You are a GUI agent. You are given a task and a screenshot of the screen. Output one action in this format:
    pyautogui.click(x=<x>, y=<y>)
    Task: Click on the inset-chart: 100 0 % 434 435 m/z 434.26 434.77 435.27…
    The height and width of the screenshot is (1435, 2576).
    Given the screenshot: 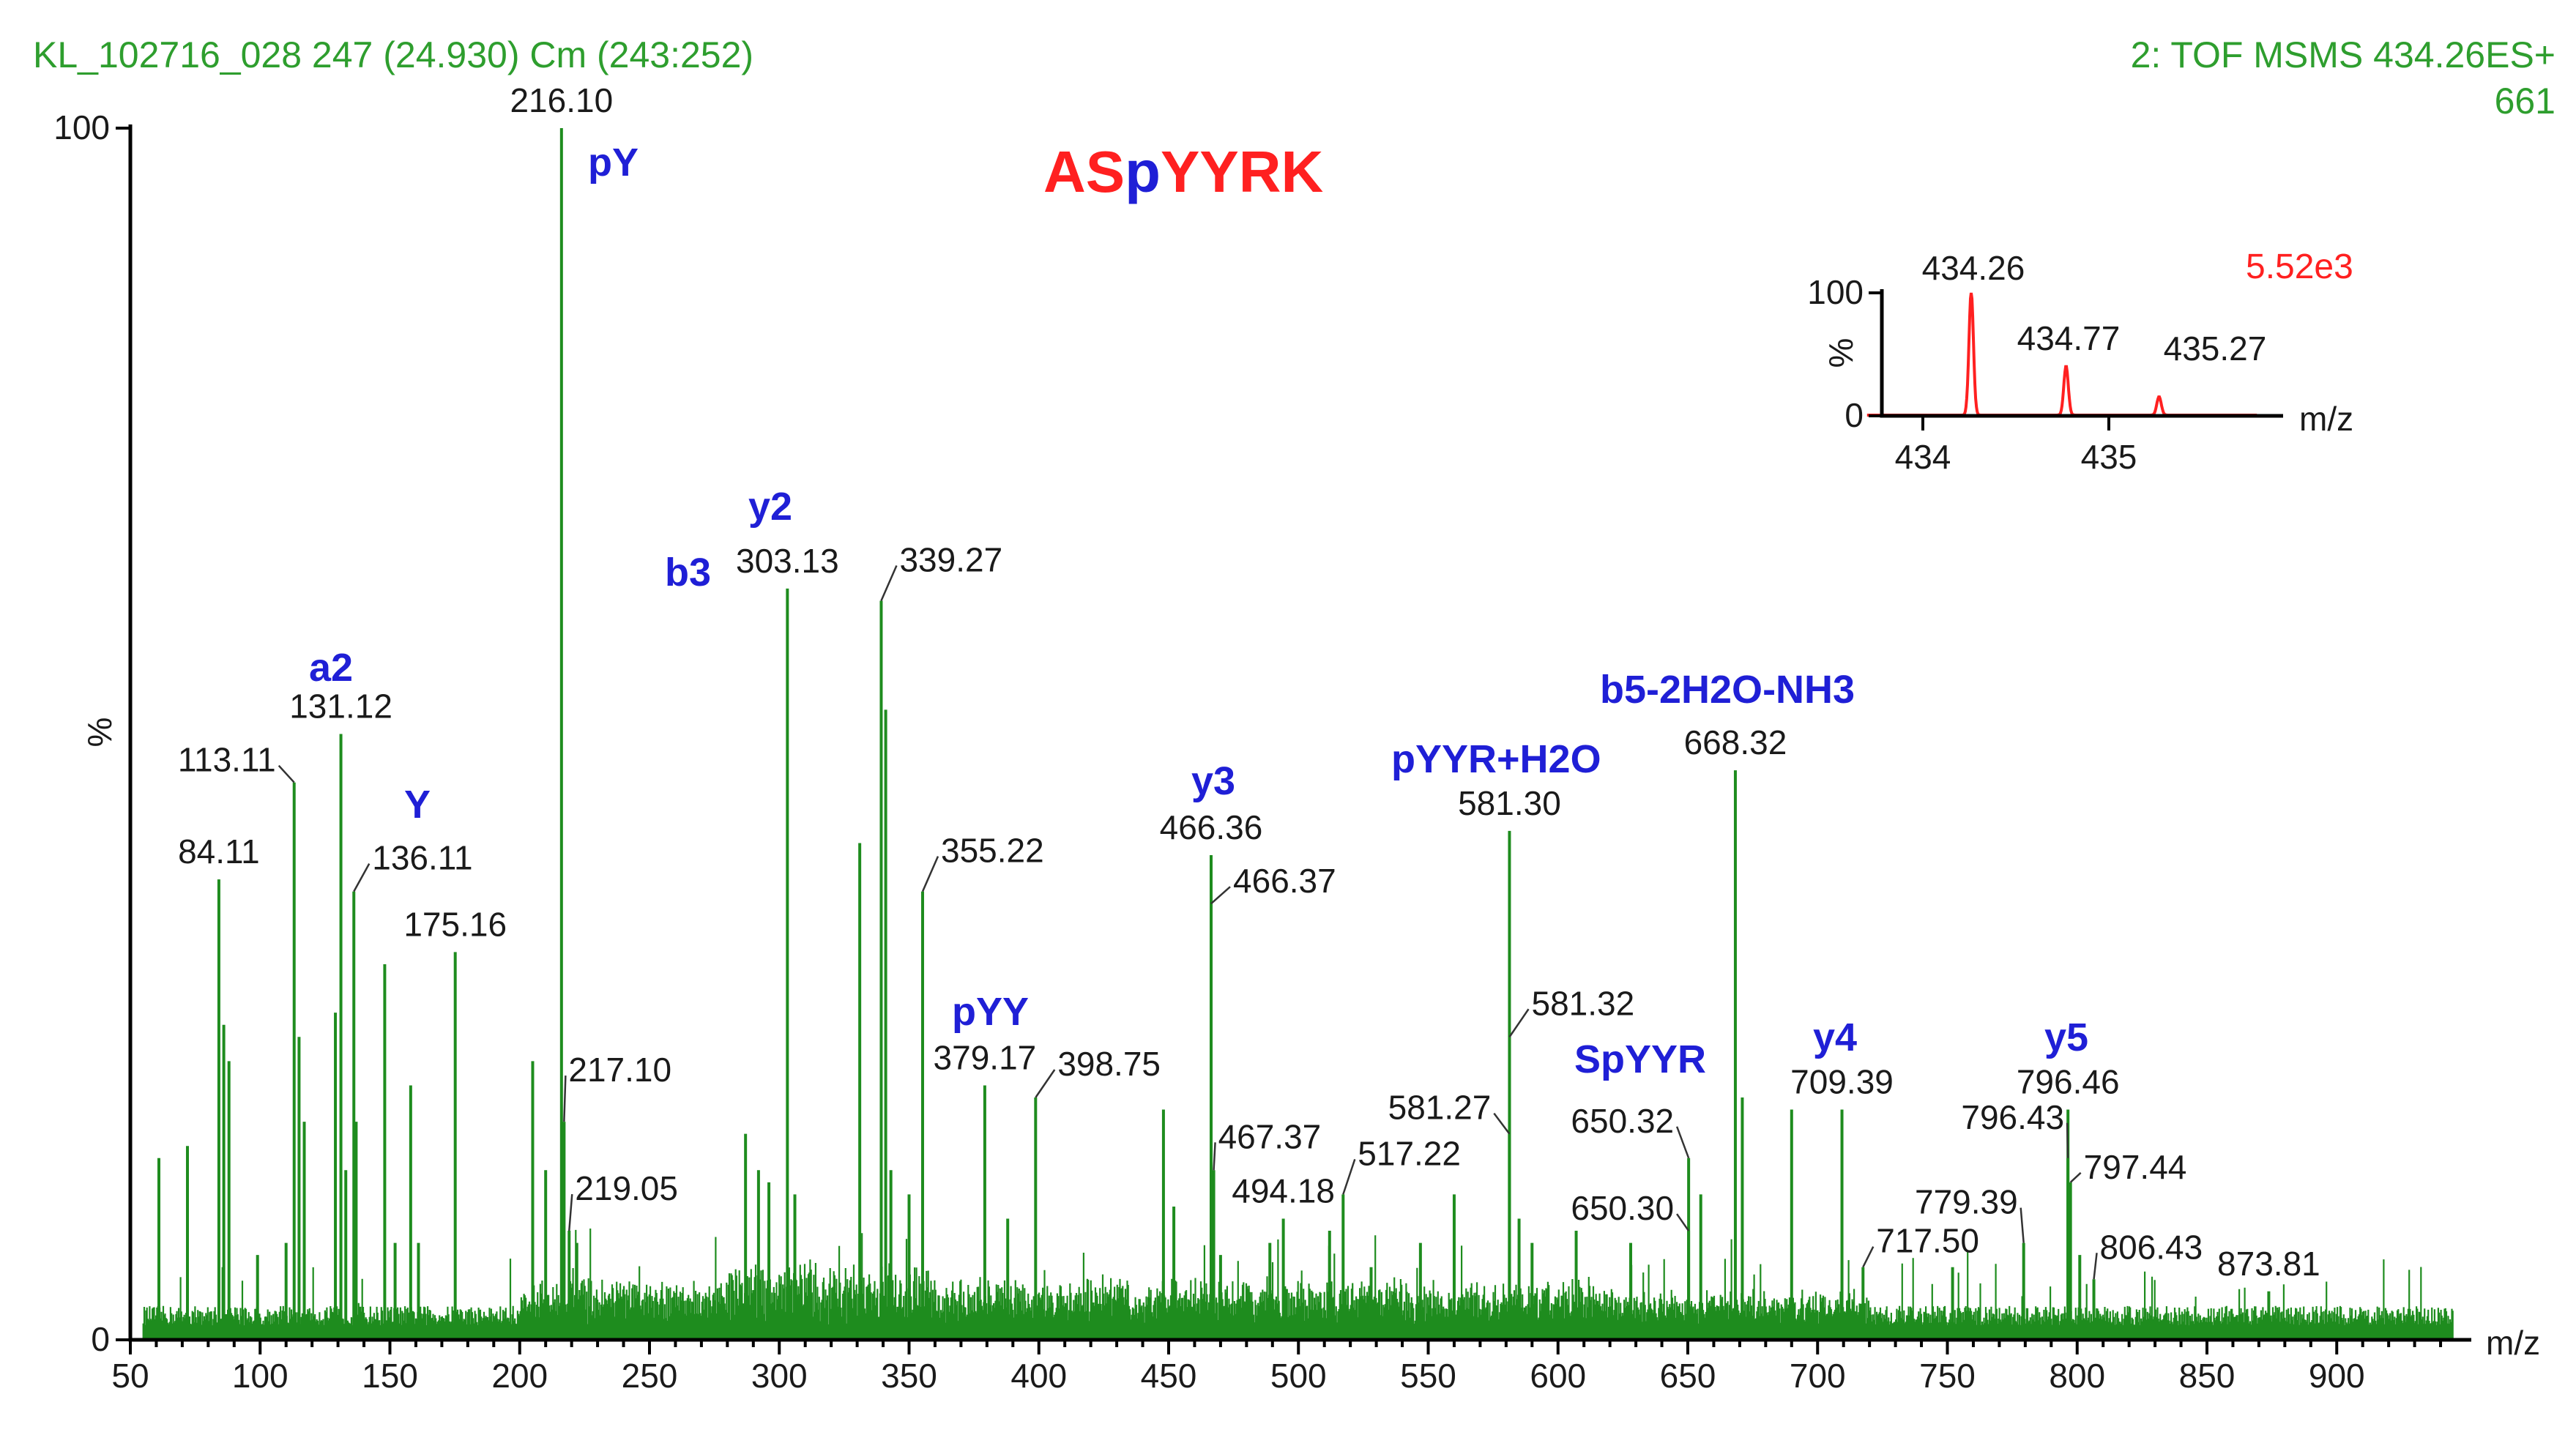 What is the action you would take?
    pyautogui.click(x=2080, y=361)
    